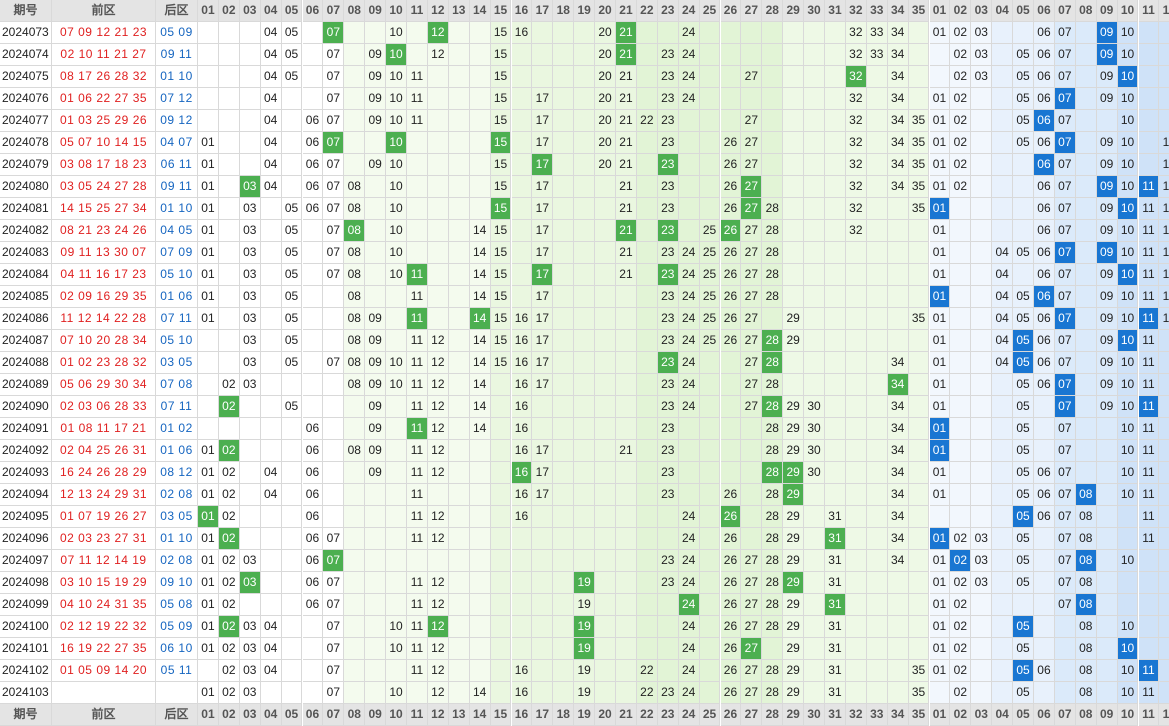 This screenshot has height=726, width=1169. I want to click on front-trend-cell: 07, so click(334, 605).